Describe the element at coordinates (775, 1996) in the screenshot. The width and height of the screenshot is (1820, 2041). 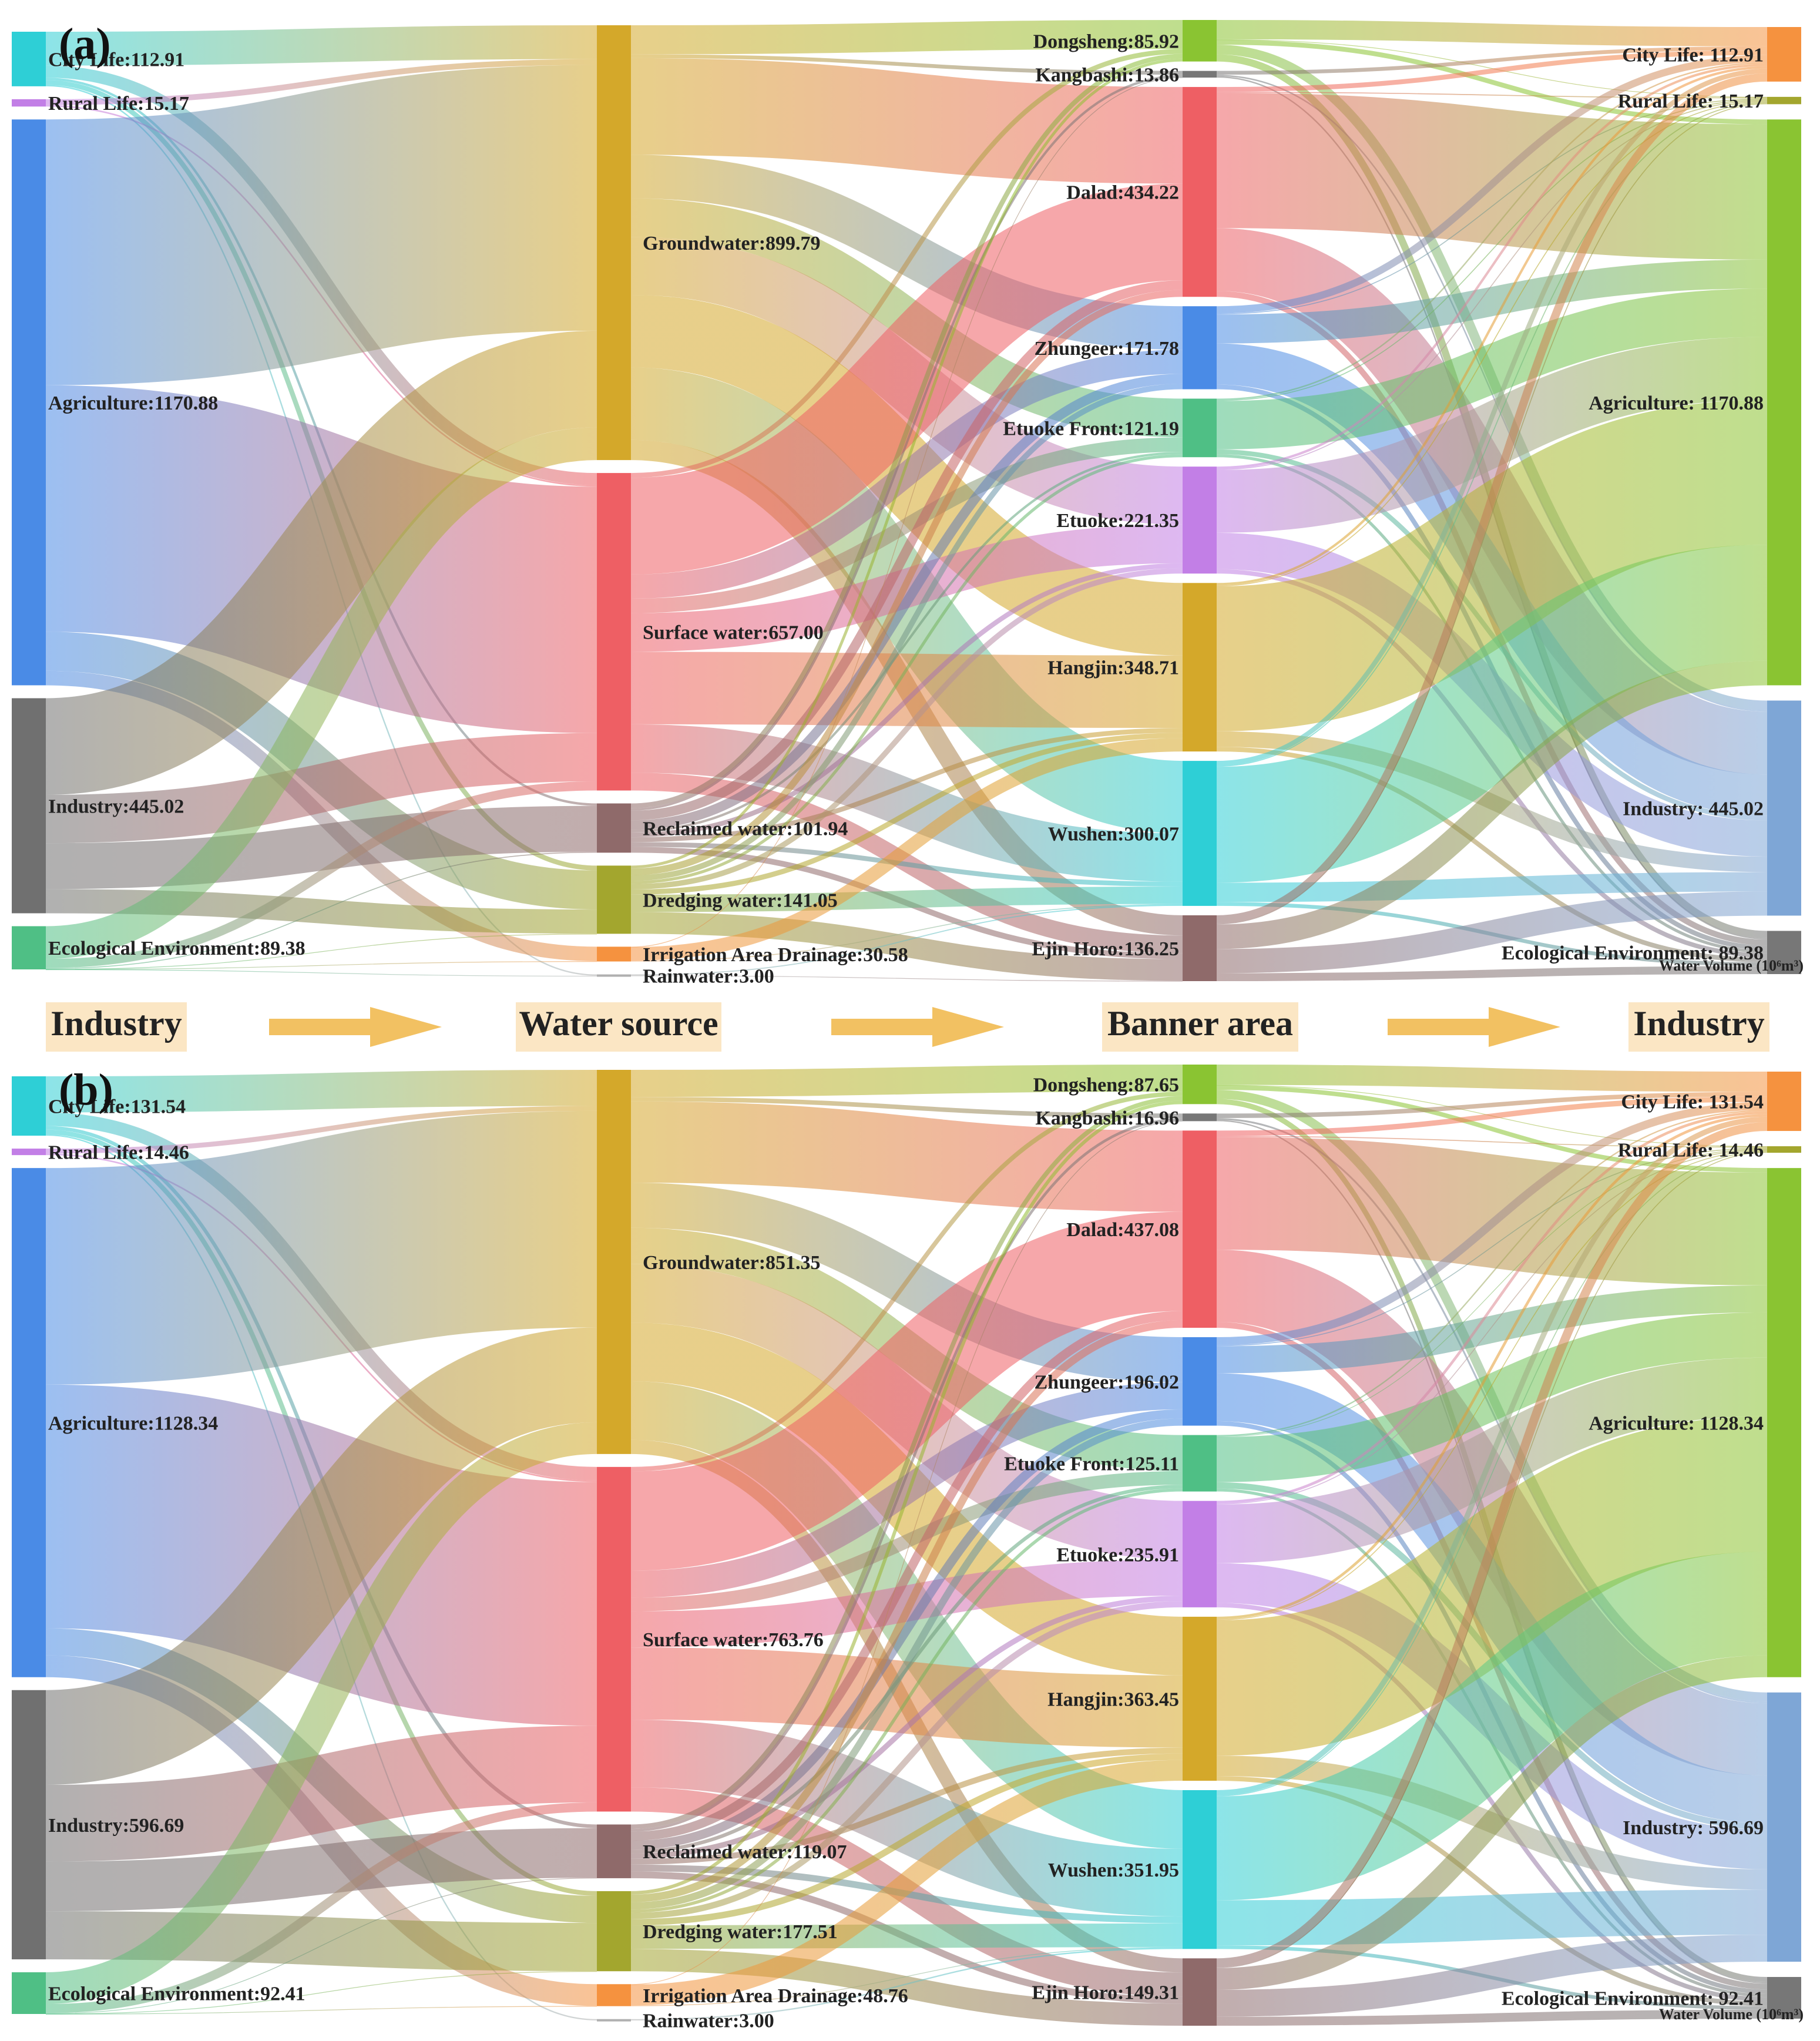
I see `node-label-irrigation-area-drainage: Irrigation Area Drainage:48.76` at that location.